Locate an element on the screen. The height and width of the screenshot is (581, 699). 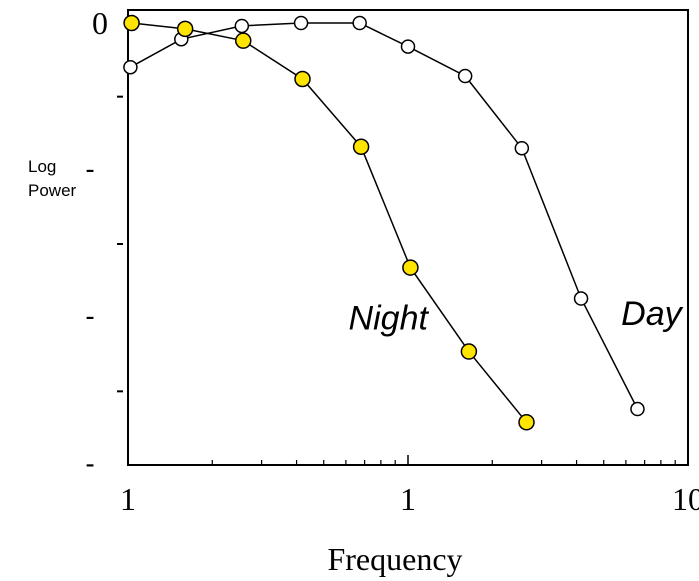
y-tick-label: 0 is located at coordinates (100, 23).